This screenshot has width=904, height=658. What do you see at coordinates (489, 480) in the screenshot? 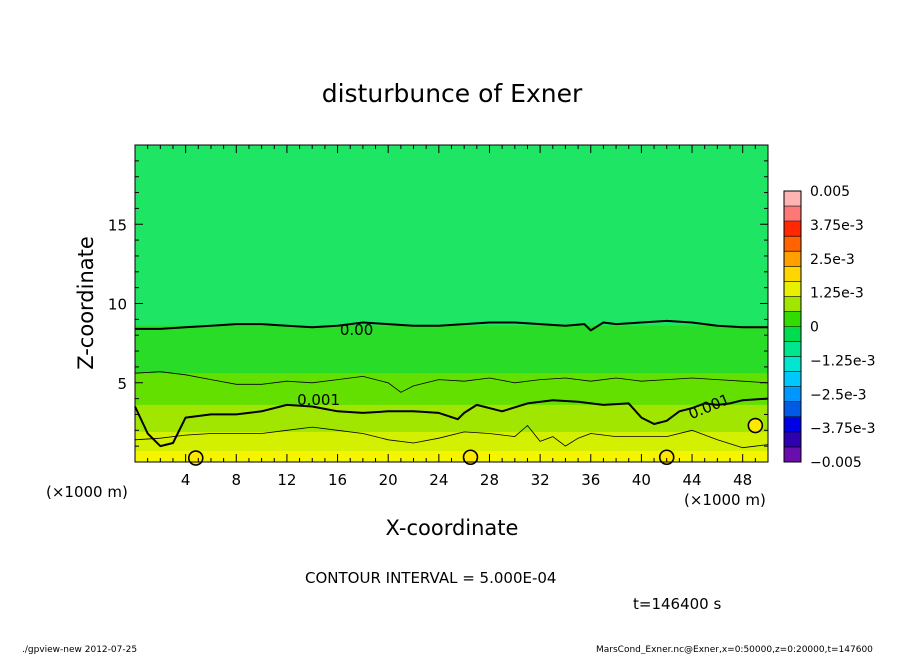
I see `x-tick-label: 28` at bounding box center [489, 480].